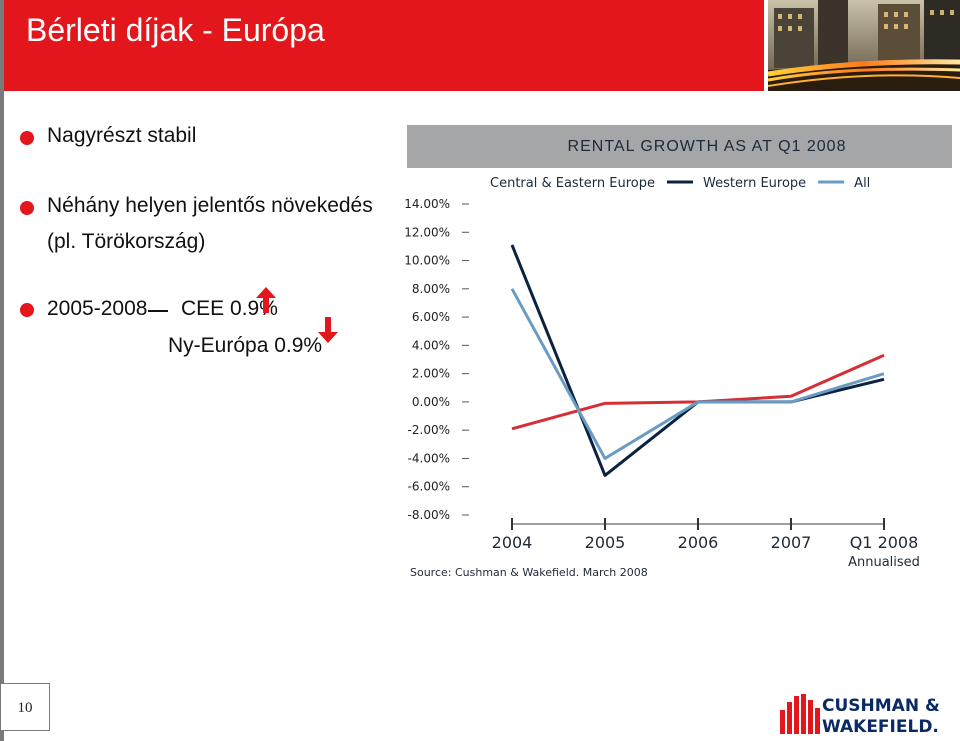 The image size is (960, 741). What do you see at coordinates (884, 542) in the screenshot?
I see `x-tick-label: Q1 2008` at bounding box center [884, 542].